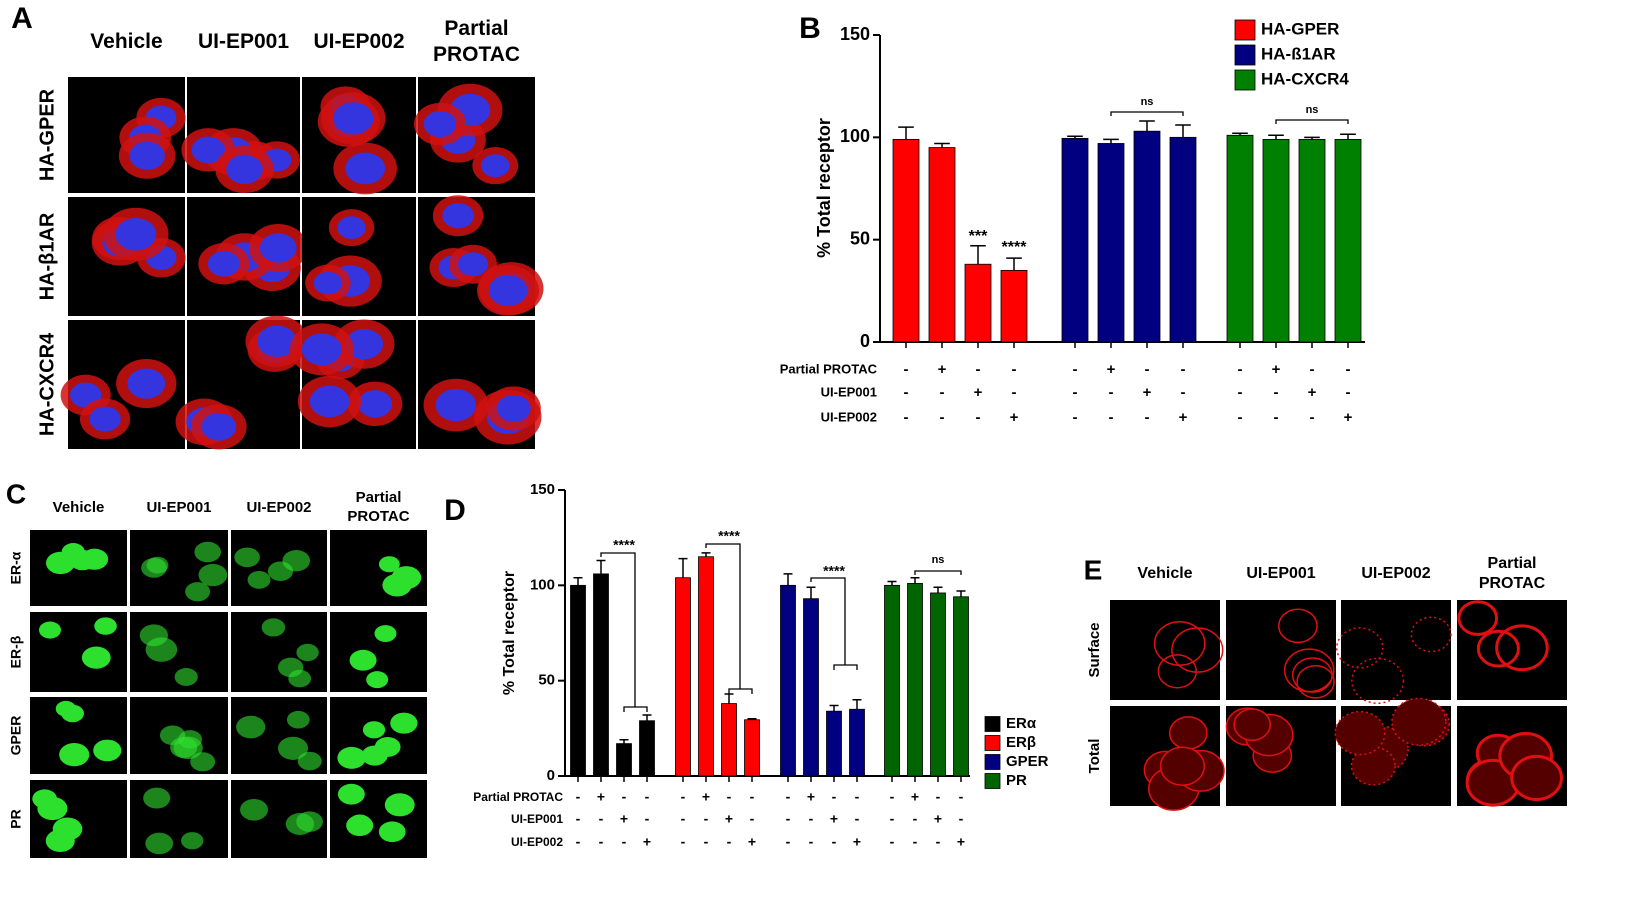 The image size is (1635, 898). Describe the element at coordinates (542, 584) in the screenshot. I see `y-tick-label: 100` at that location.